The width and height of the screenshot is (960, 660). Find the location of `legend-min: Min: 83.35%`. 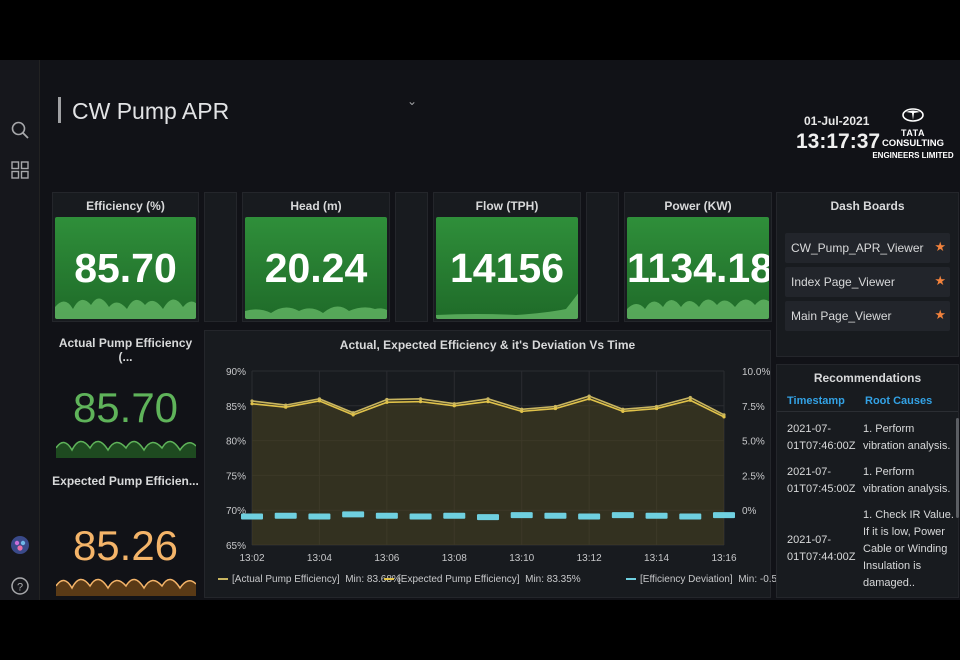

legend-min: Min: 83.35% is located at coordinates (553, 579).